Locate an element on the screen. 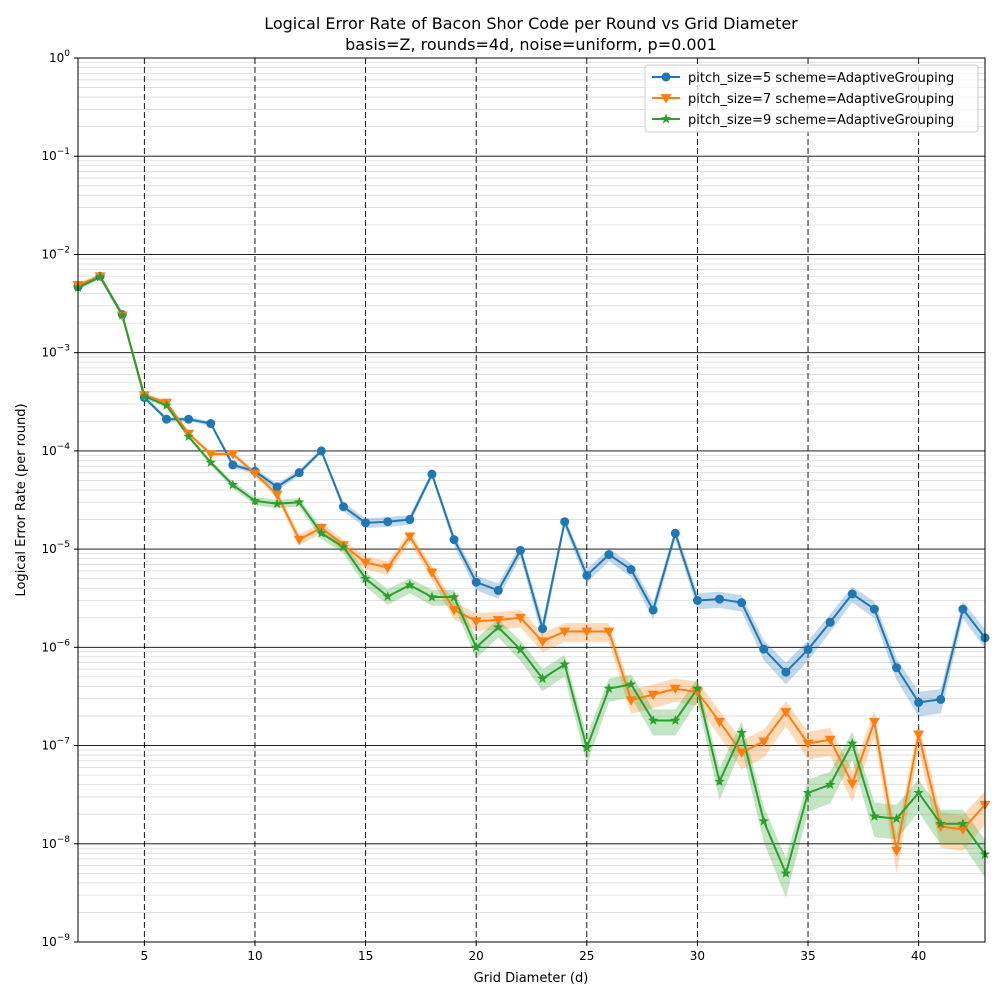 The image size is (1000, 1000). x-tick-label: 15 is located at coordinates (365, 956).